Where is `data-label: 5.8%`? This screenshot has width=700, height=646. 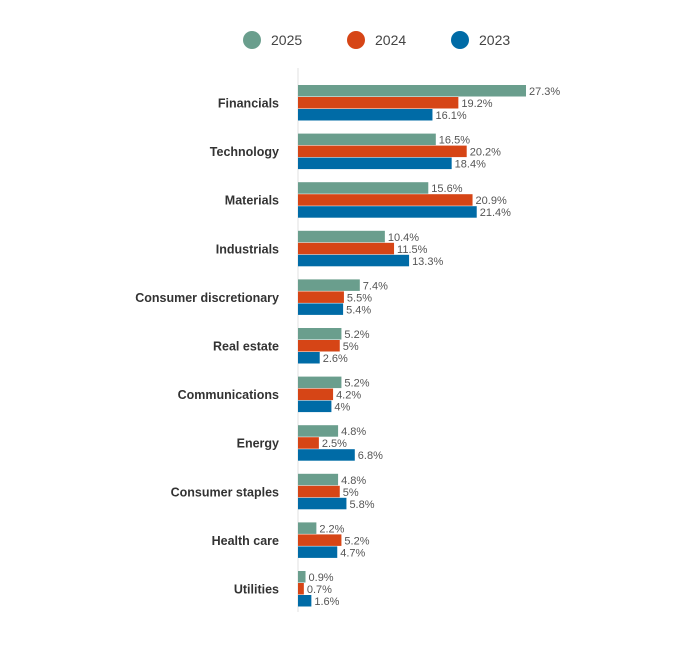 data-label: 5.8% is located at coordinates (361, 505).